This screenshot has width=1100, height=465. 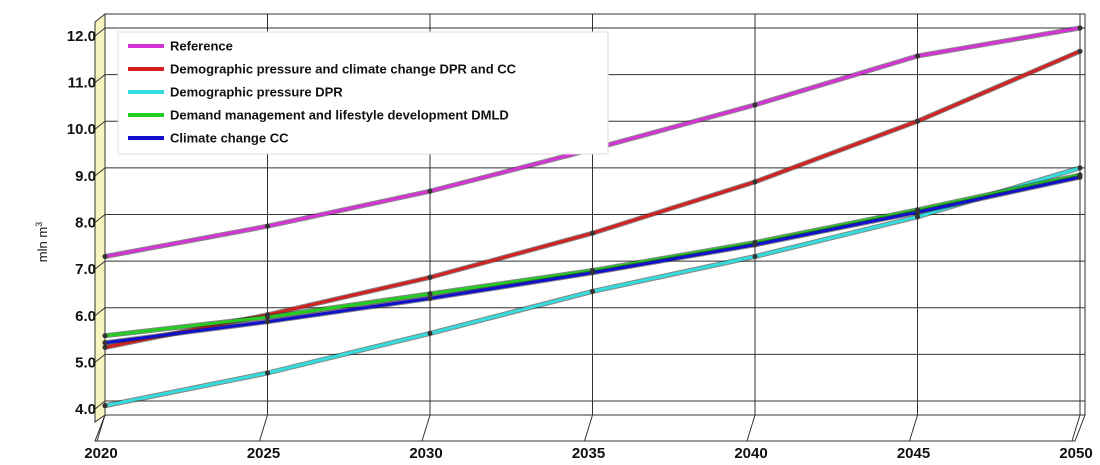 What do you see at coordinates (81, 36) in the screenshot?
I see `y-tick-label: 12.0` at bounding box center [81, 36].